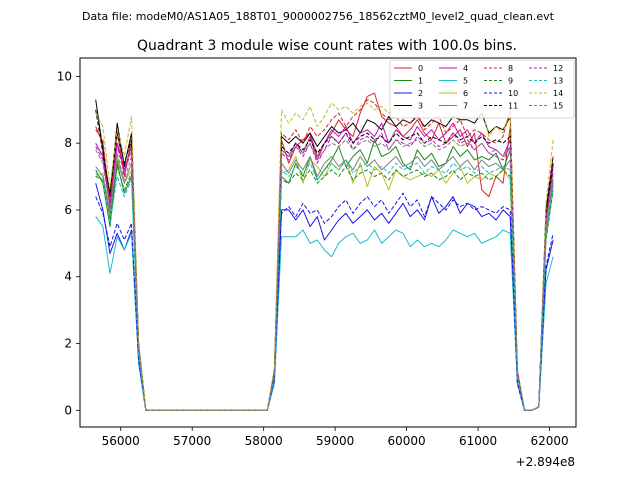 This screenshot has height=480, width=640. Describe the element at coordinates (420, 81) in the screenshot. I see `legend-label-1: 1` at that location.